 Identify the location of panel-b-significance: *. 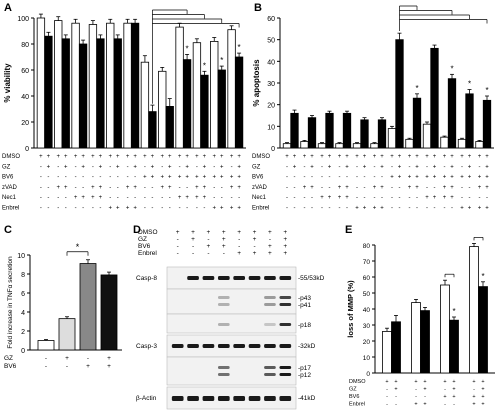
(486, 90).